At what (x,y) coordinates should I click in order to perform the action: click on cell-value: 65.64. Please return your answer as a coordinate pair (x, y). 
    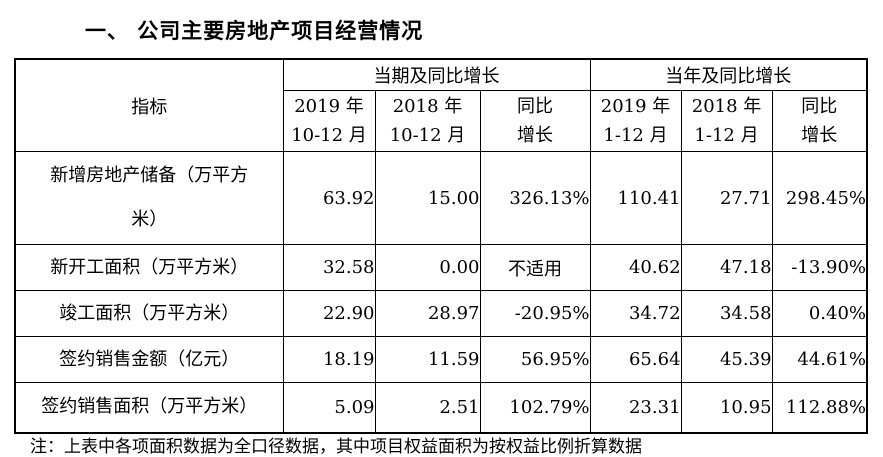
    Looking at the image, I should click on (635, 359).